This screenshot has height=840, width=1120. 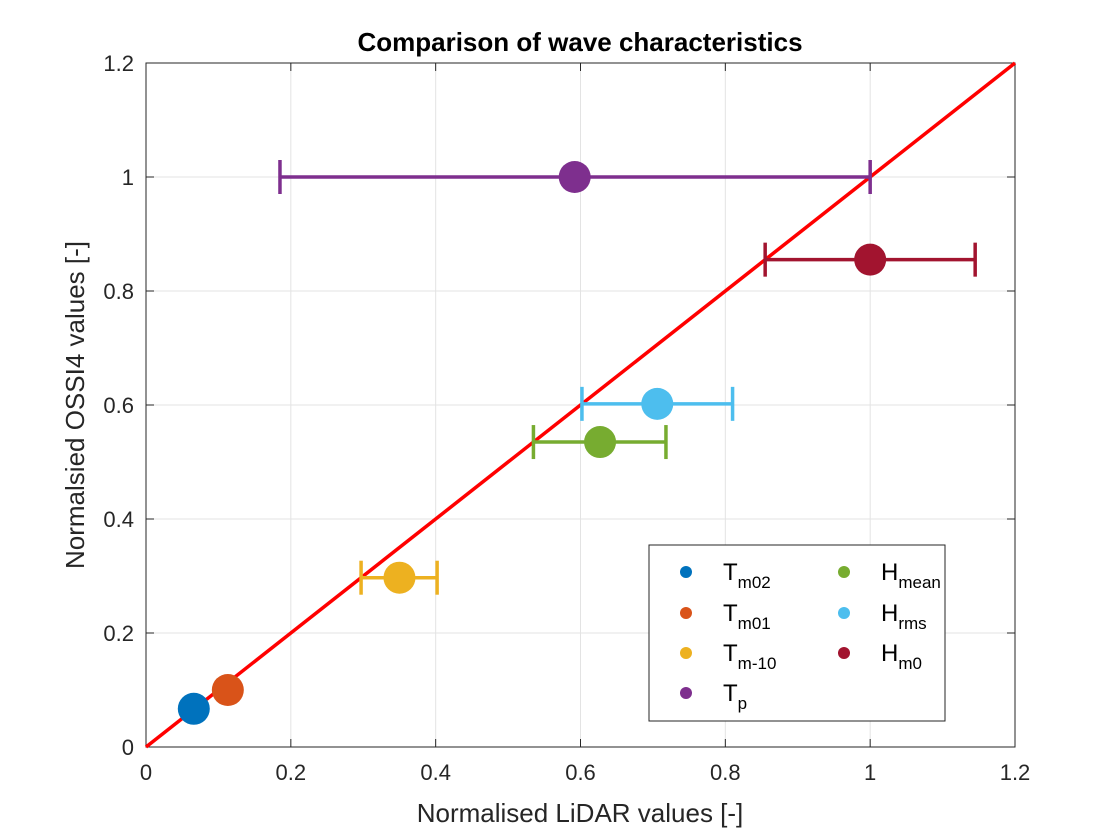 What do you see at coordinates (742, 703) in the screenshot?
I see `legend-entry-subscript: p` at bounding box center [742, 703].